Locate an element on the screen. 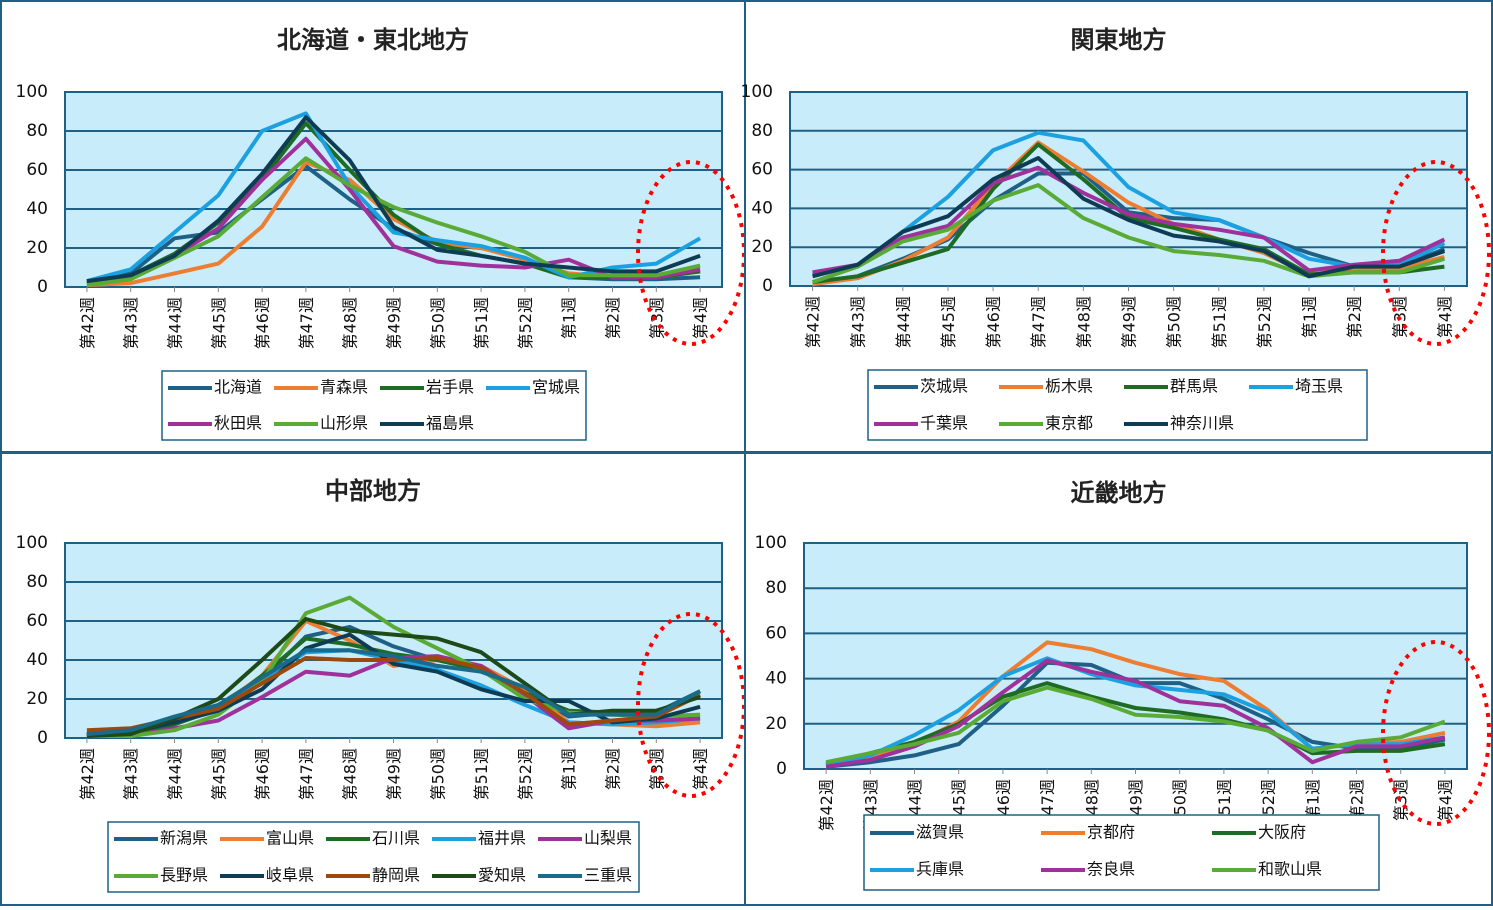 The height and width of the screenshot is (910, 1493). legend-label: 茨城県 is located at coordinates (944, 386).